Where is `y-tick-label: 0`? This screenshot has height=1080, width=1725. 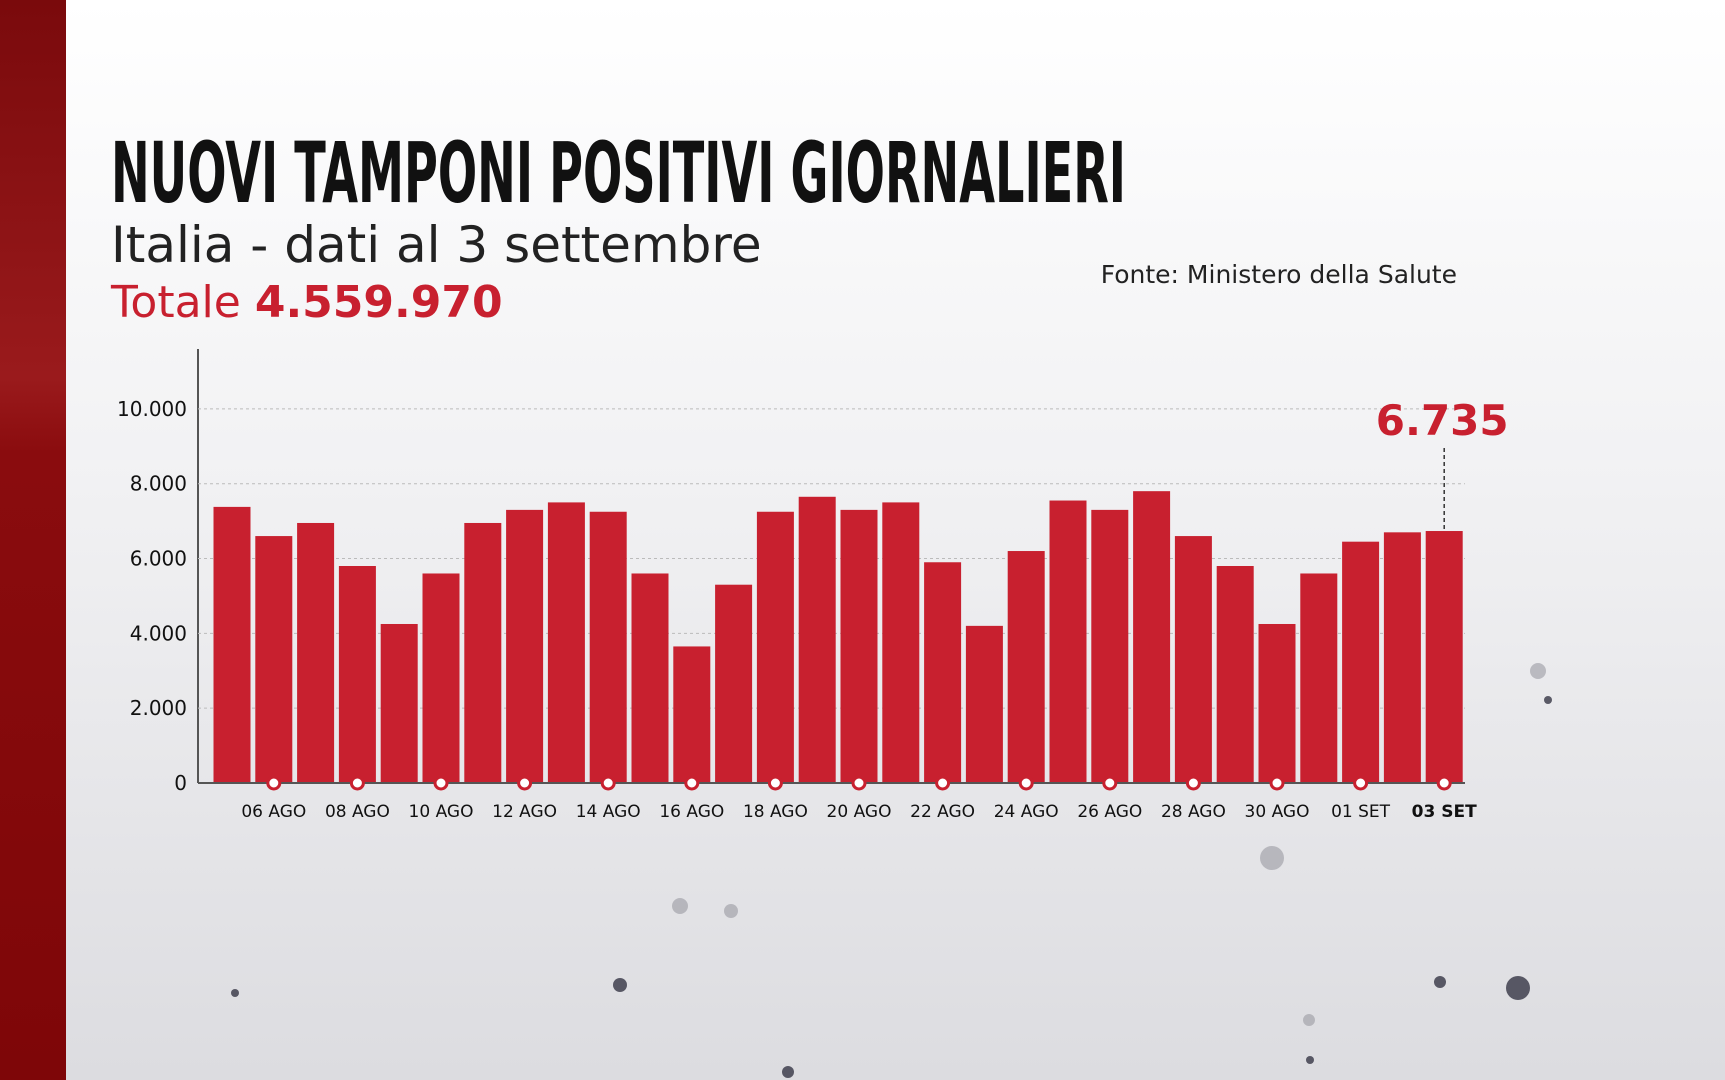 y-tick-label: 0 is located at coordinates (180, 783).